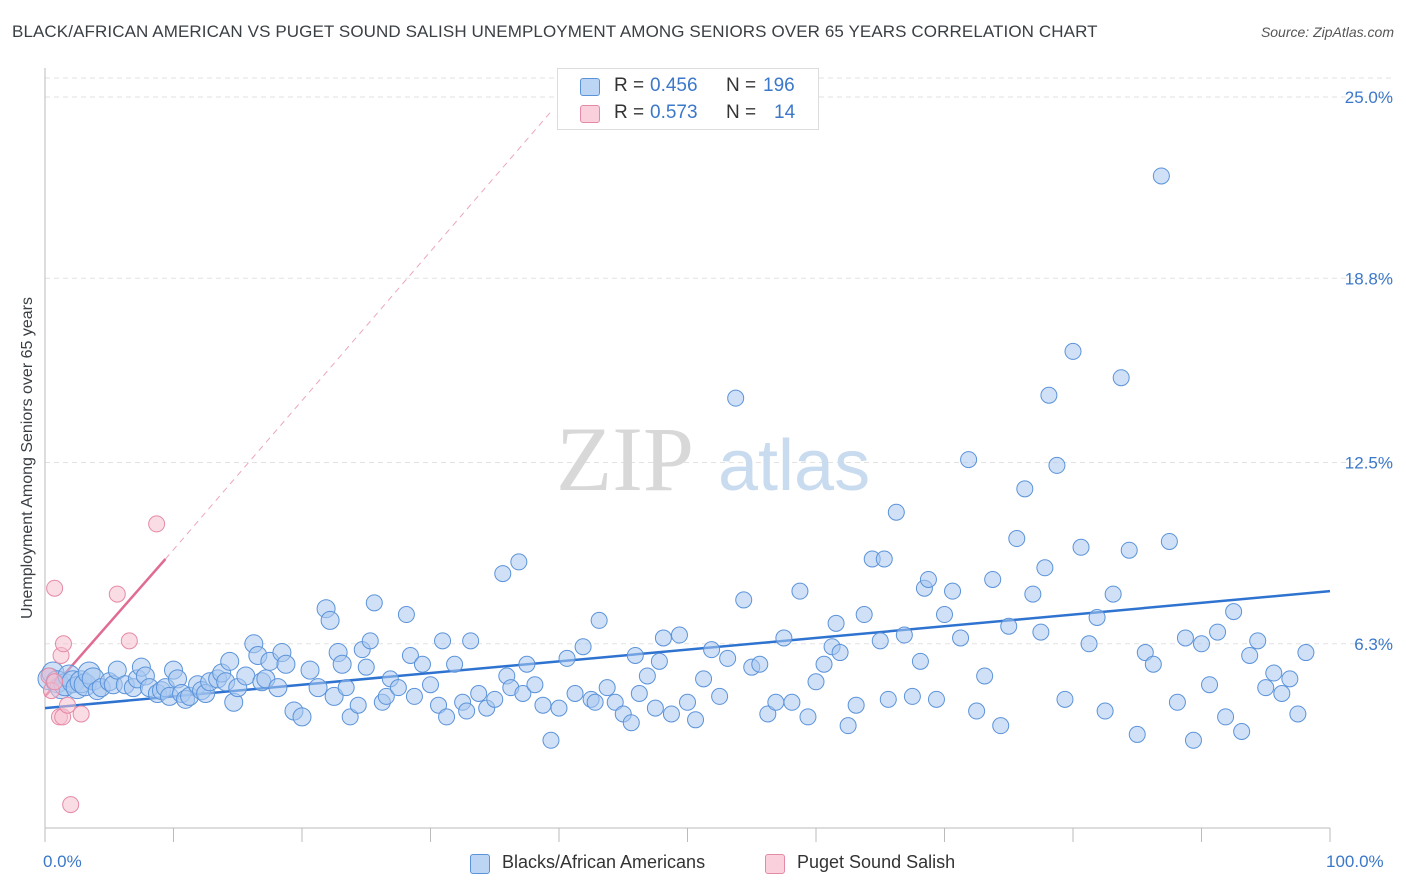 The image size is (1406, 892). I want to click on legend-r-label: R =, so click(629, 112).